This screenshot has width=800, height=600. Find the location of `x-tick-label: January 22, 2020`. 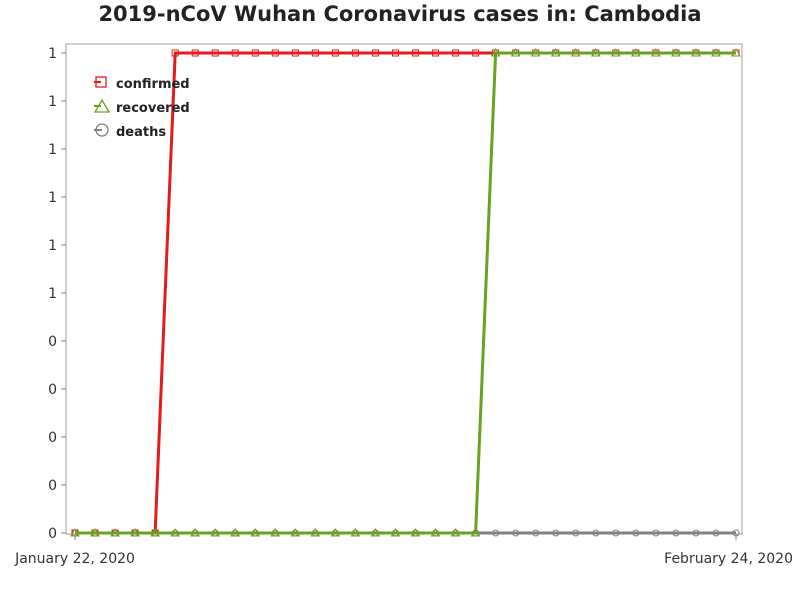

x-tick-label: January 22, 2020 is located at coordinates (74, 559).